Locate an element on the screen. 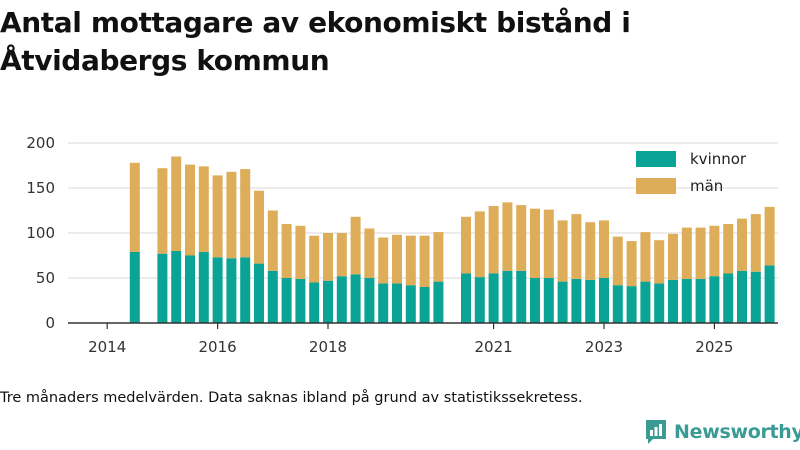  x-tick-label: 2021 is located at coordinates (494, 347).